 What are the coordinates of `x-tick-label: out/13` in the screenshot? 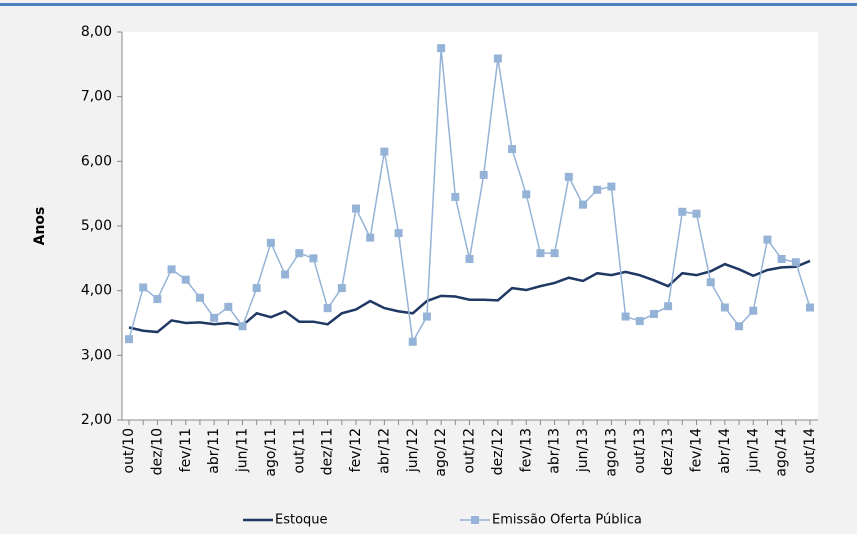 It's located at (640, 450).